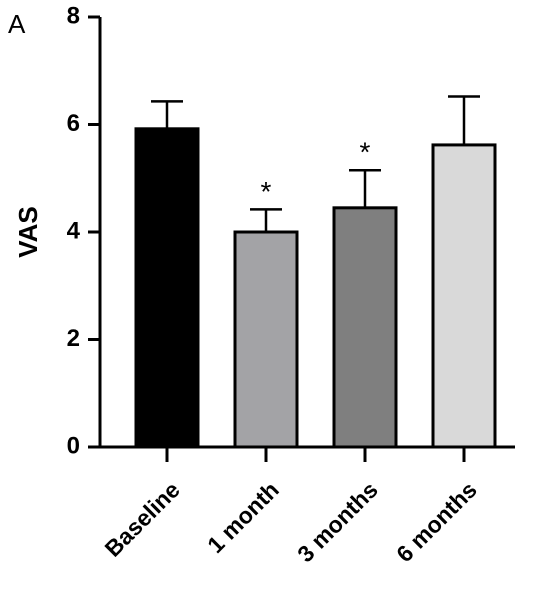  I want to click on y-tick-label: 4, so click(74, 230).